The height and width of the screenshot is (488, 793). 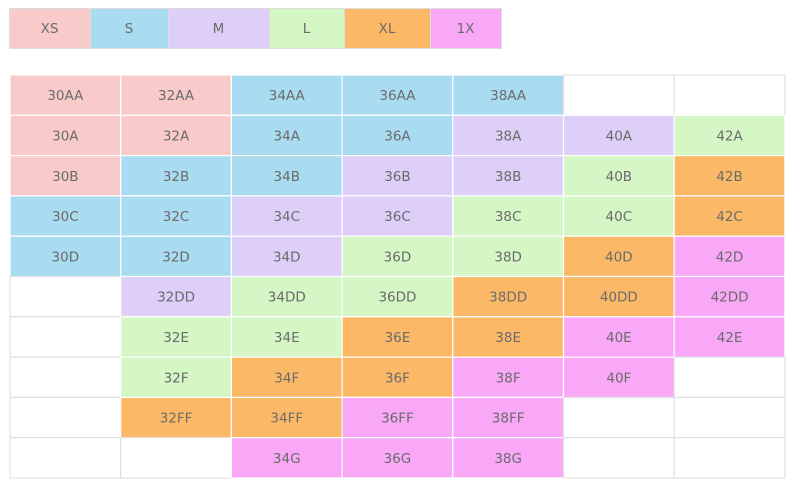 What do you see at coordinates (397, 298) in the screenshot?
I see `cell-label: 36DD` at bounding box center [397, 298].